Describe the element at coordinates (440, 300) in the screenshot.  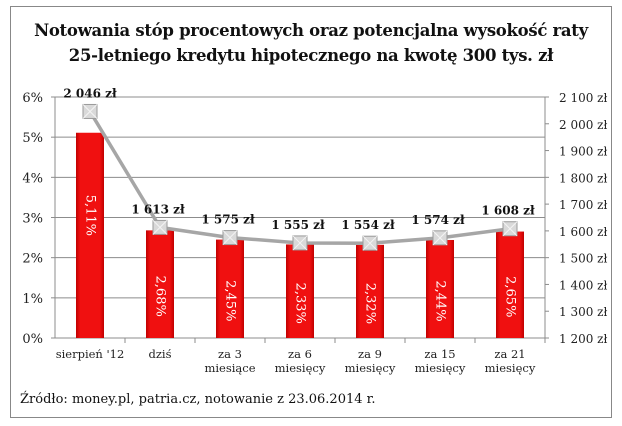
I see `bar-label: 2,44%` at that location.